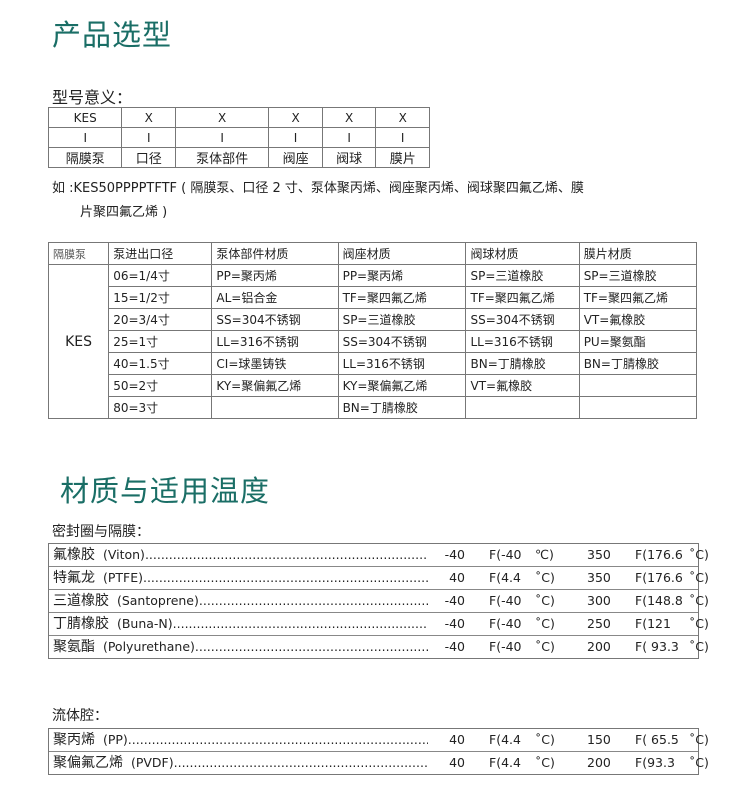 Image resolution: width=750 pixels, height=806 pixels. Describe the element at coordinates (657, 739) in the screenshot. I see `high-temp-c: F( 65.5` at that location.